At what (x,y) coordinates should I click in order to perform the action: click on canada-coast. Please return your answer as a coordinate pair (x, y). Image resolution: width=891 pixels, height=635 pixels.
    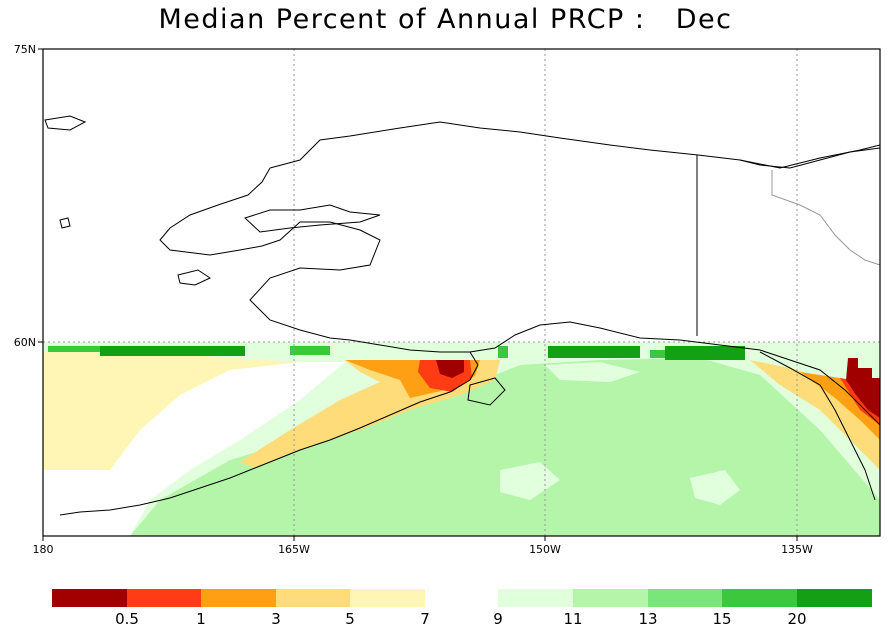
    Looking at the image, I should click on (809, 158).